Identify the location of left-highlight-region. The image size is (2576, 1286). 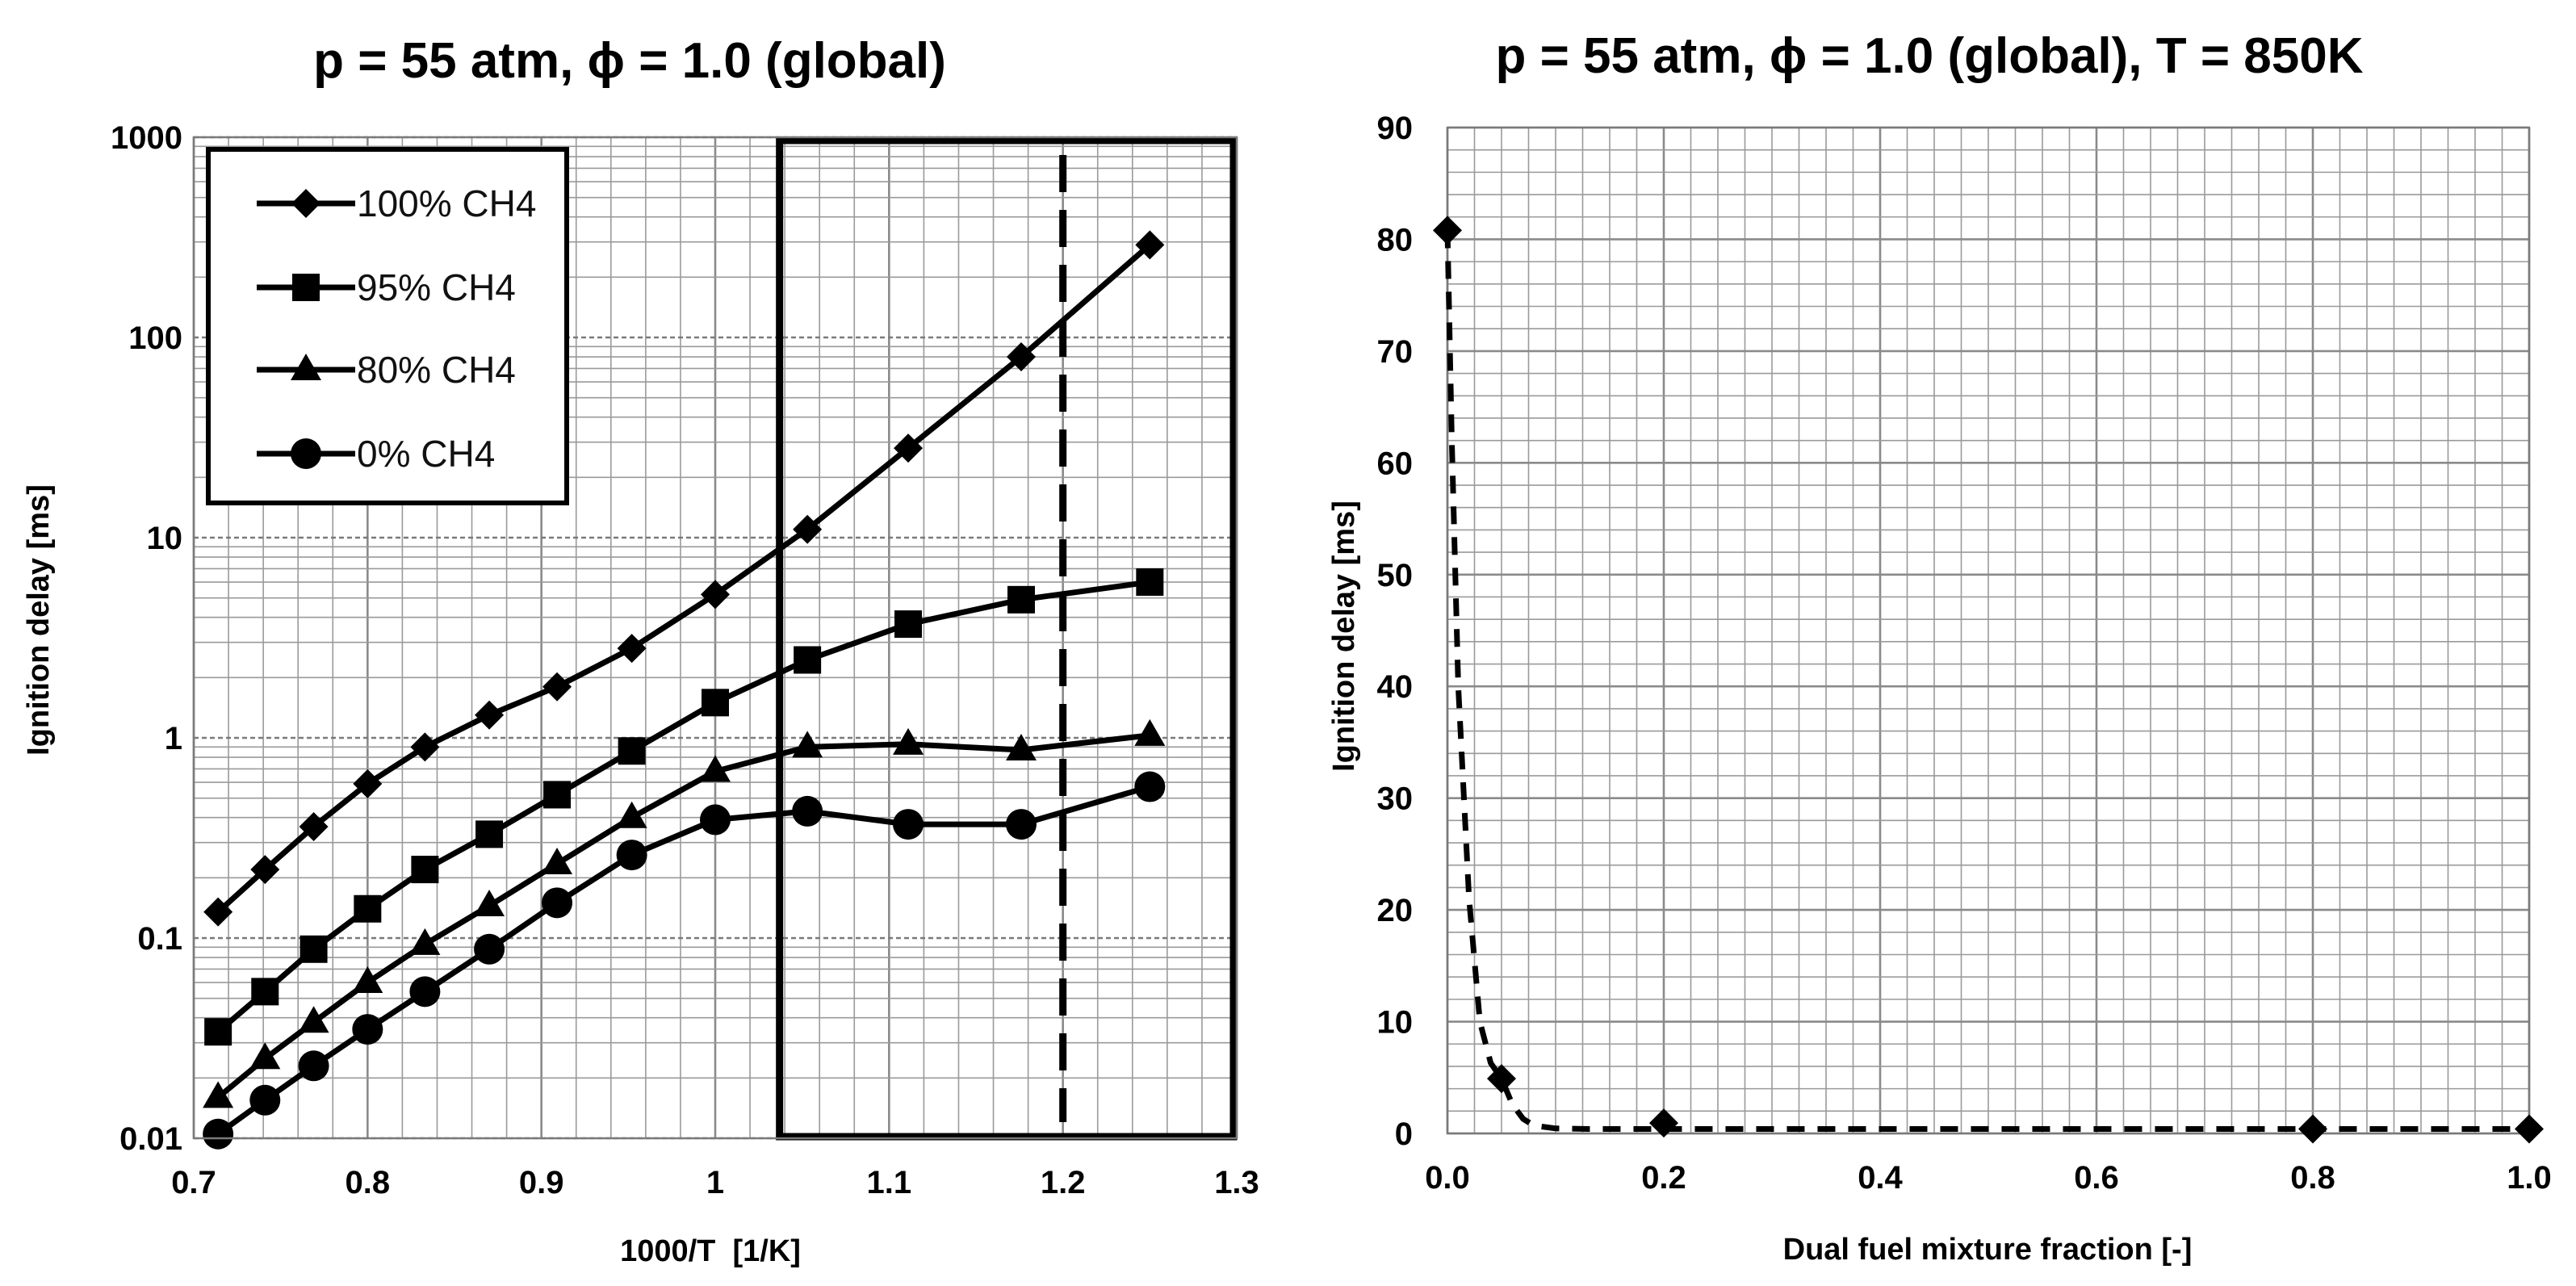
(1007, 638).